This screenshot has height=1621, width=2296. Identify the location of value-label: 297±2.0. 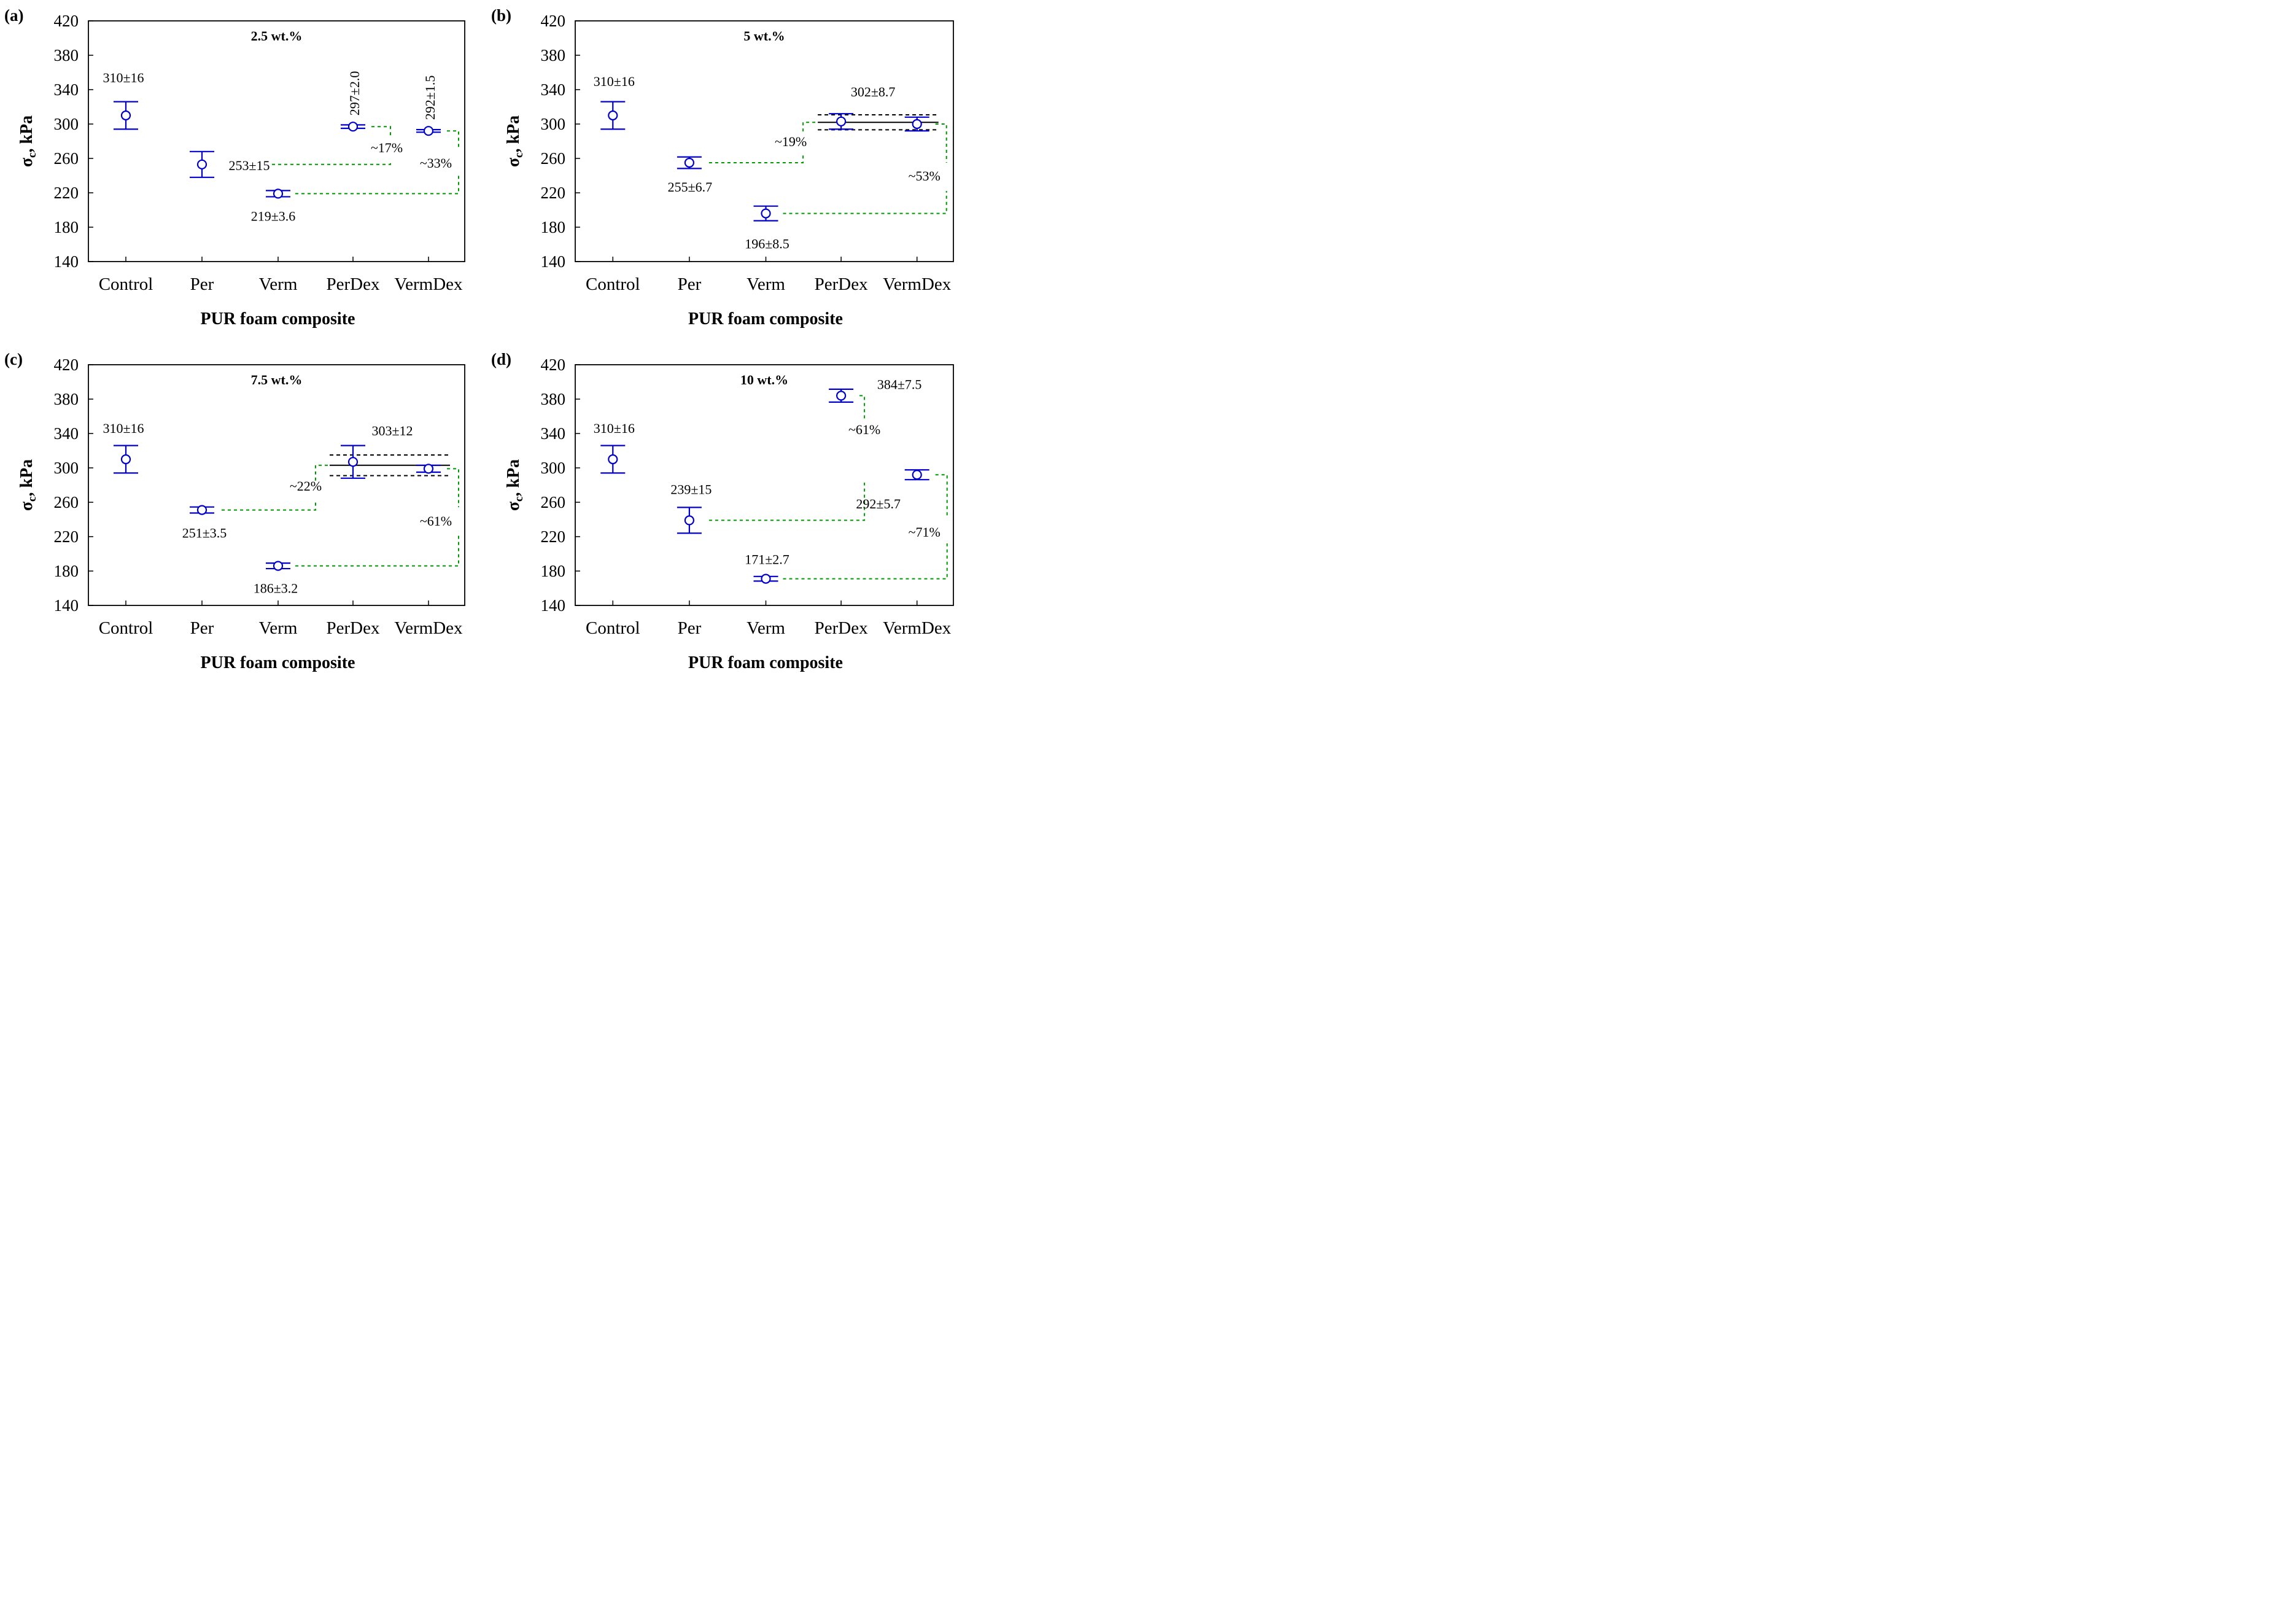
(354, 93).